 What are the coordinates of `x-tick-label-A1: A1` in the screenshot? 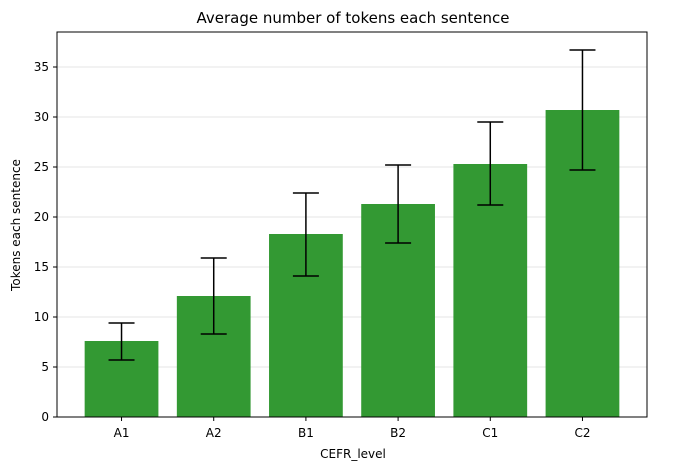 It's located at (122, 433).